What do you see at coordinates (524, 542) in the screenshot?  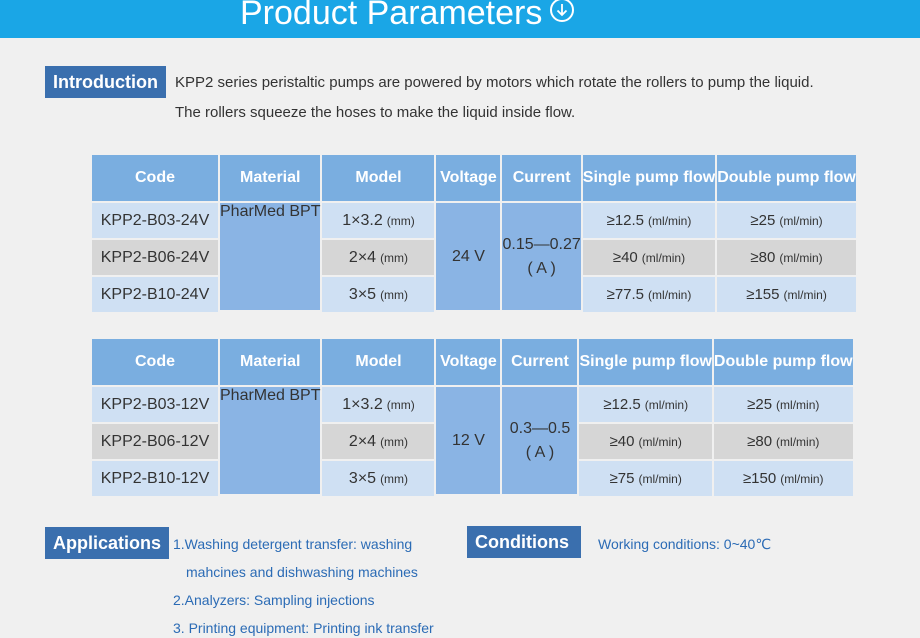 I see `conditions-tag: Conditions` at bounding box center [524, 542].